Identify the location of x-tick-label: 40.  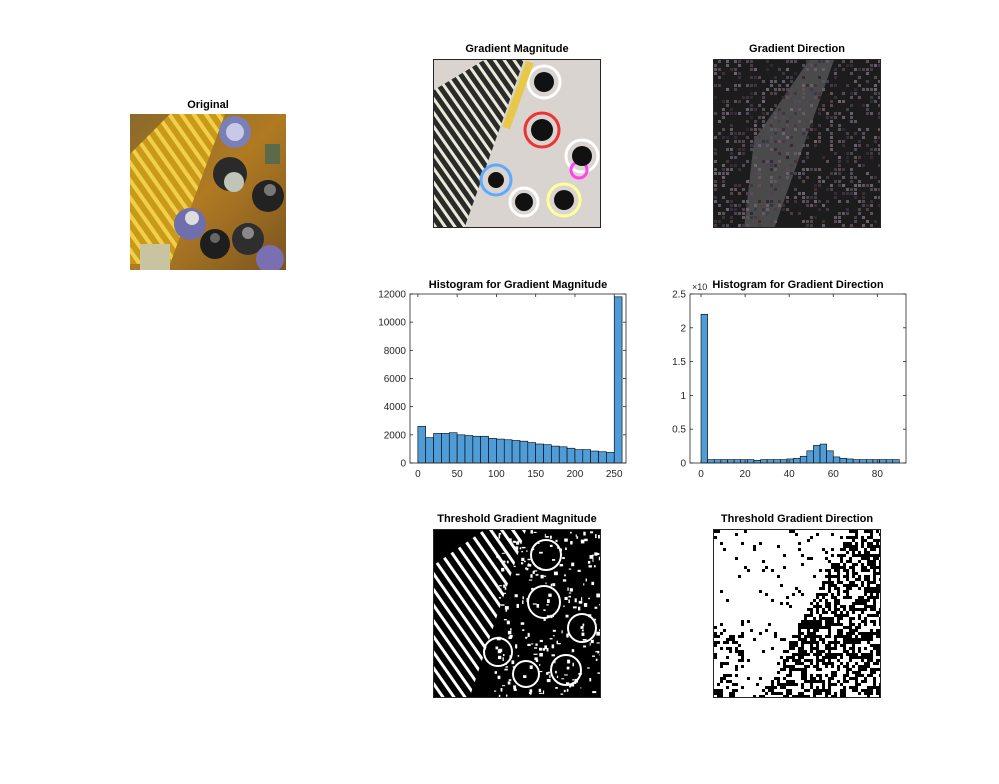
(790, 474).